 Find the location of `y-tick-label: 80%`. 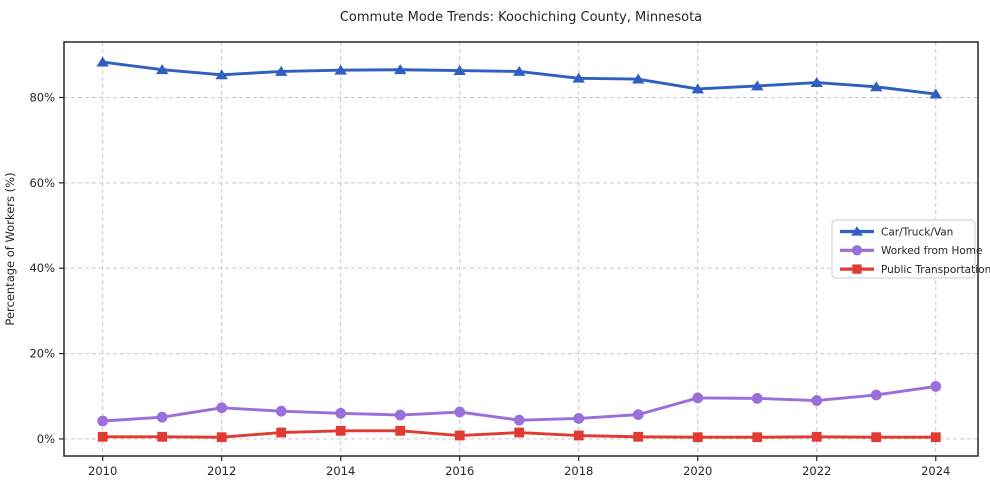

y-tick-label: 80% is located at coordinates (42, 97).